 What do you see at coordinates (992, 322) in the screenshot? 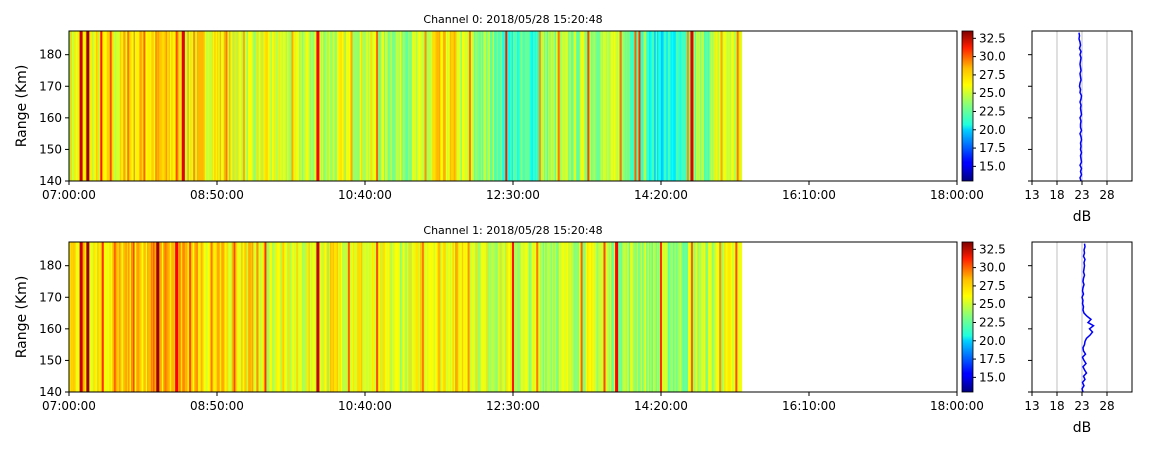
I see `colorbar-tick-label: 22.5` at bounding box center [992, 322].